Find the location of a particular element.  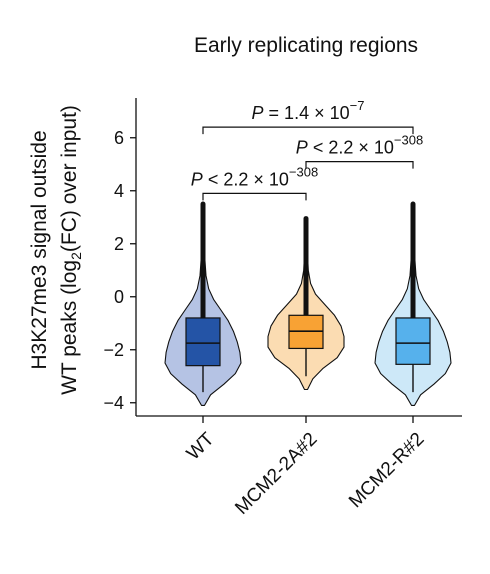

comparison-3: P < 2.2 × 10−308 is located at coordinates (254, 182).